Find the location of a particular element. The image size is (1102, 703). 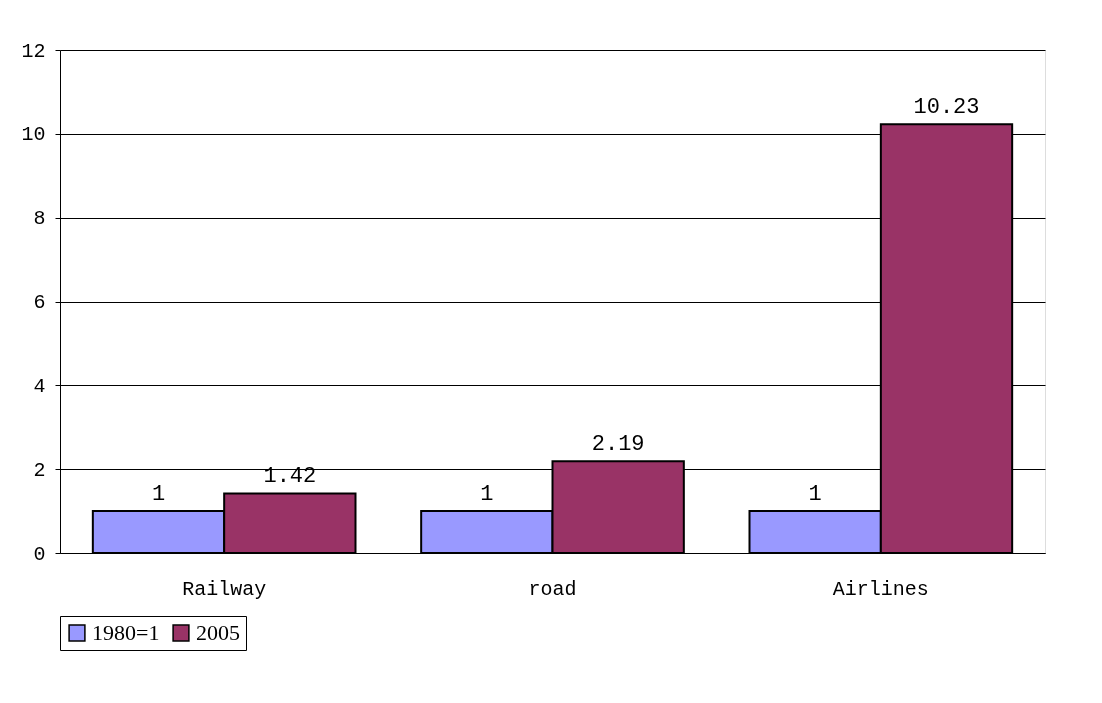

y-tick-label: 10 is located at coordinates (33, 135).